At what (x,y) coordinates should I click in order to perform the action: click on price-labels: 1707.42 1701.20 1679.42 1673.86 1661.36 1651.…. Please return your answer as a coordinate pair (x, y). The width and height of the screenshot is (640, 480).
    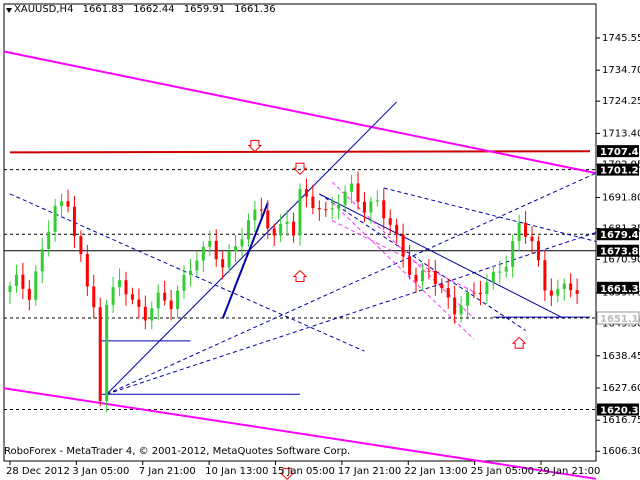
    Looking at the image, I should click on (618, 281).